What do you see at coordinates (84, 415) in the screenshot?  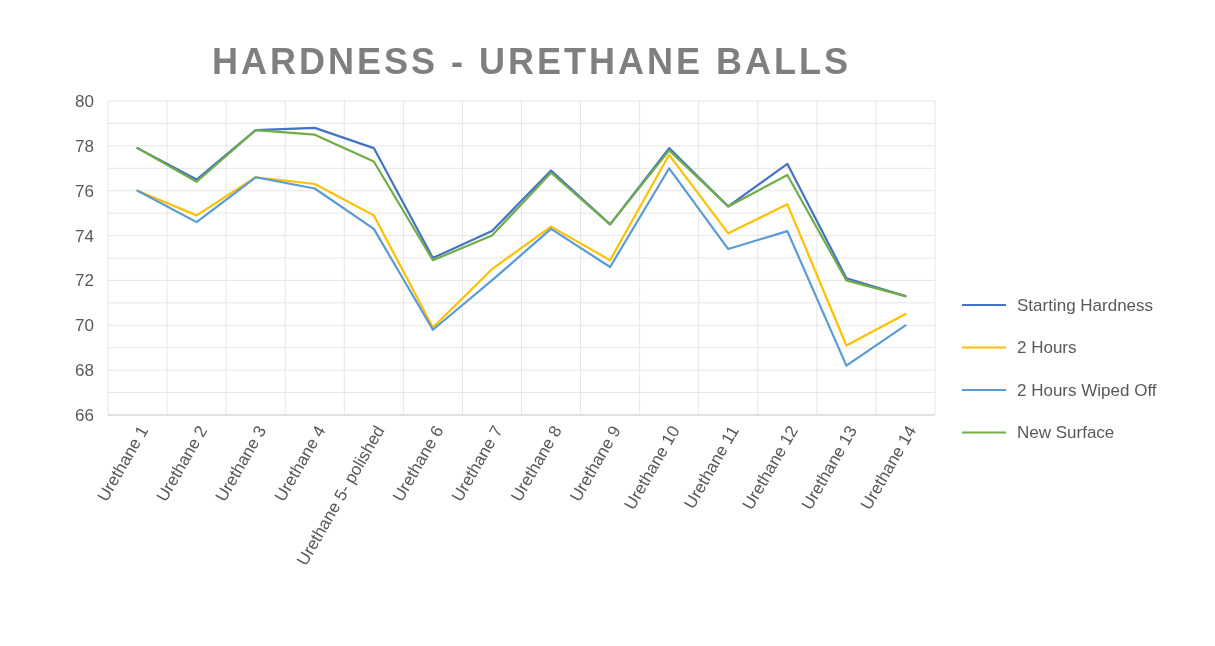 I see `y-tick-label: 66` at bounding box center [84, 415].